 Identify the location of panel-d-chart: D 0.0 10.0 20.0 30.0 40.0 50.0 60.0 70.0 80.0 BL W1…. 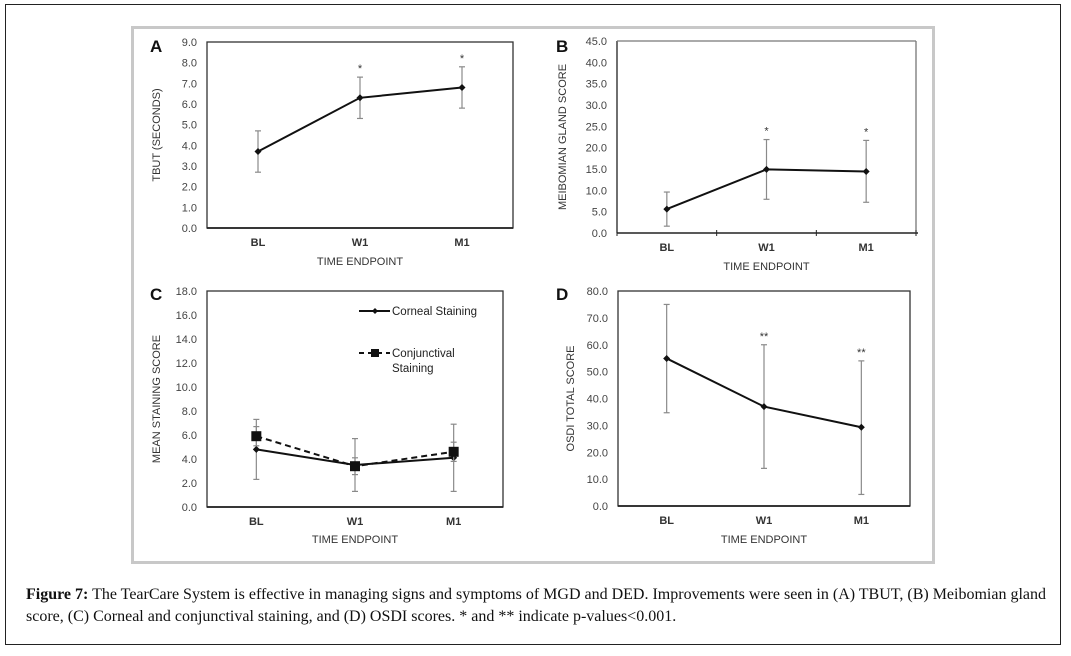
(733, 415).